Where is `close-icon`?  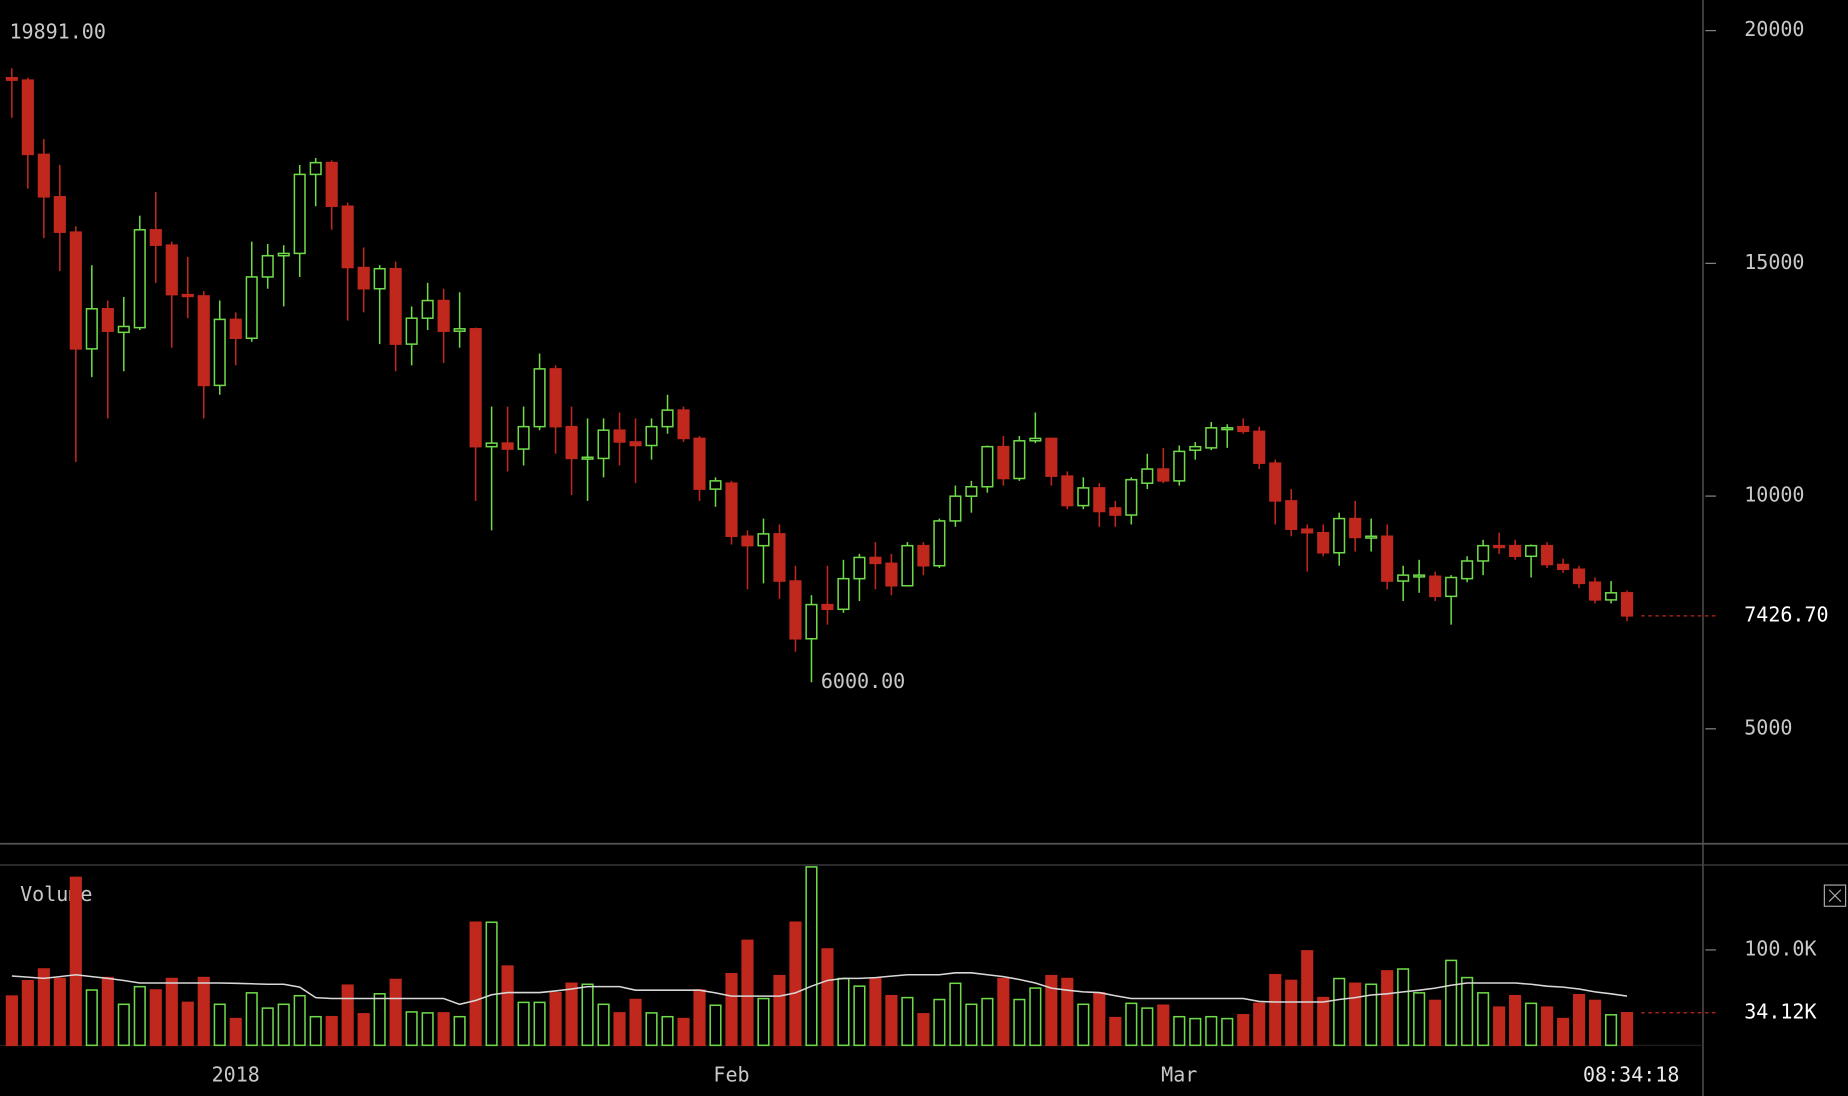 close-icon is located at coordinates (1835, 895).